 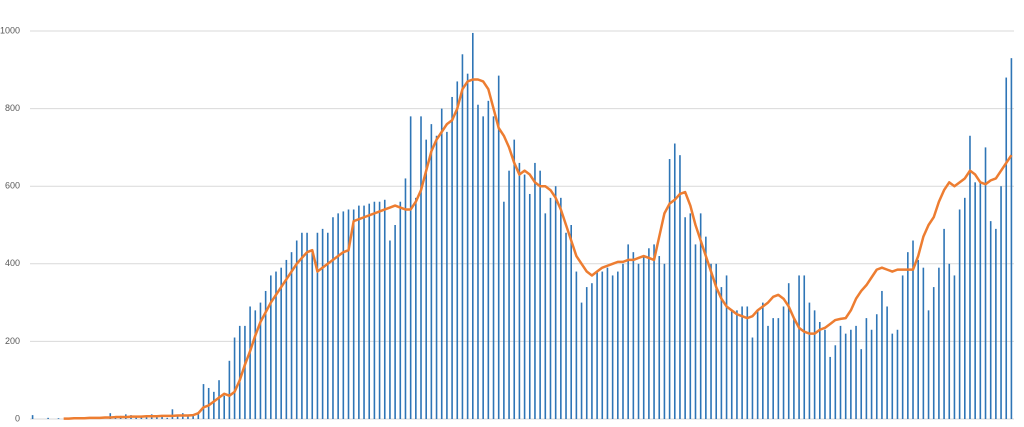 What do you see at coordinates (12, 341) in the screenshot?
I see `y-tick-label: 200` at bounding box center [12, 341].